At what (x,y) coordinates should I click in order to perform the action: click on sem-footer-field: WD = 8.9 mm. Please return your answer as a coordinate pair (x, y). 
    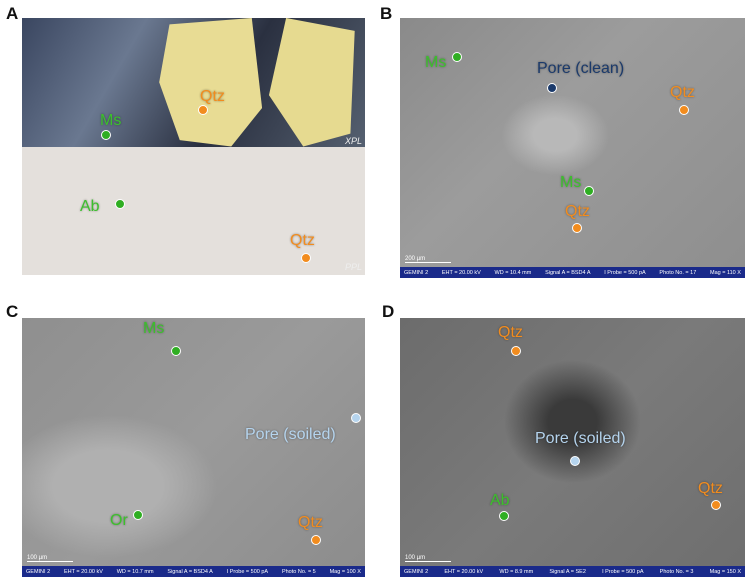
    Looking at the image, I should click on (516, 571).